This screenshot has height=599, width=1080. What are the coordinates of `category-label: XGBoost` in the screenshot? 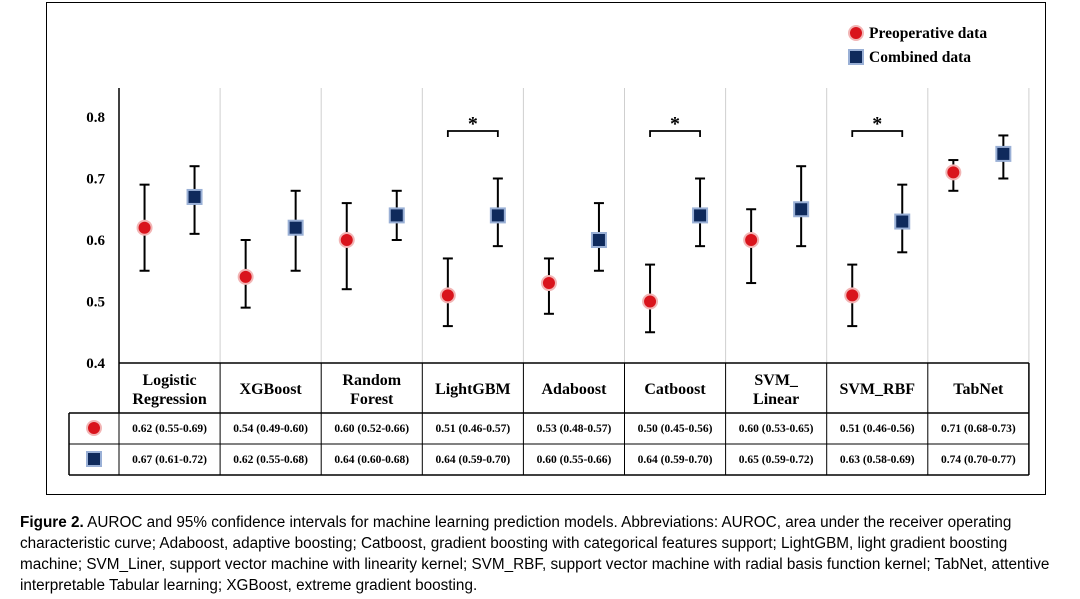 It's located at (271, 389).